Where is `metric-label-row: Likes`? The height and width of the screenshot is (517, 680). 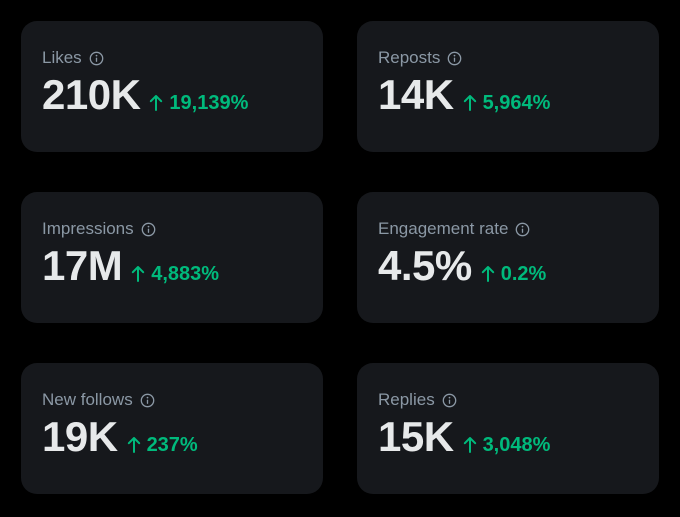
metric-label-row: Likes is located at coordinates (172, 58).